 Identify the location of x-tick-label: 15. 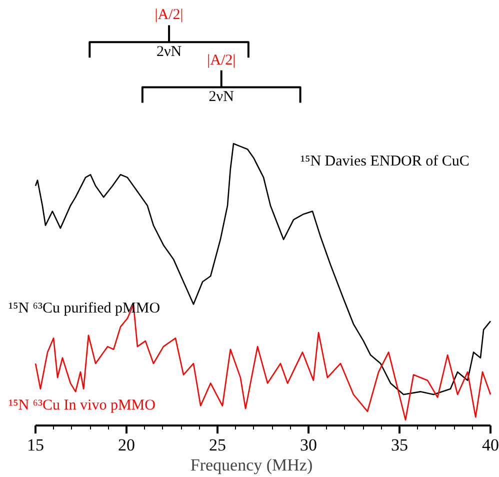
(35, 445).